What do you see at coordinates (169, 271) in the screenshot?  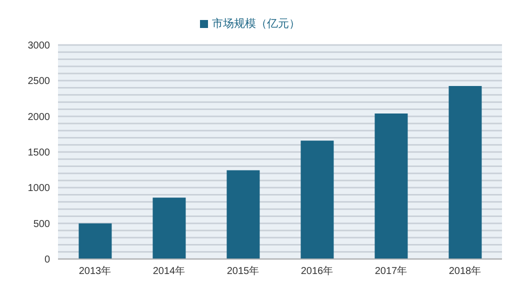 I see `x-tick-label: 2014年` at bounding box center [169, 271].